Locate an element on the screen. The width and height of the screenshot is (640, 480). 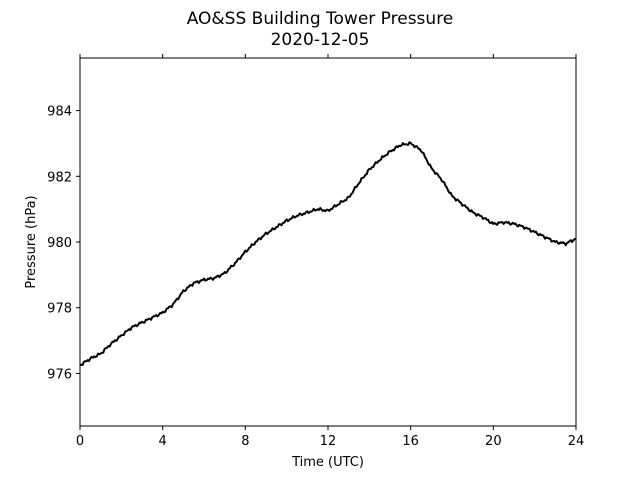
chart-subtitle: 2020-12-05 is located at coordinates (320, 40).